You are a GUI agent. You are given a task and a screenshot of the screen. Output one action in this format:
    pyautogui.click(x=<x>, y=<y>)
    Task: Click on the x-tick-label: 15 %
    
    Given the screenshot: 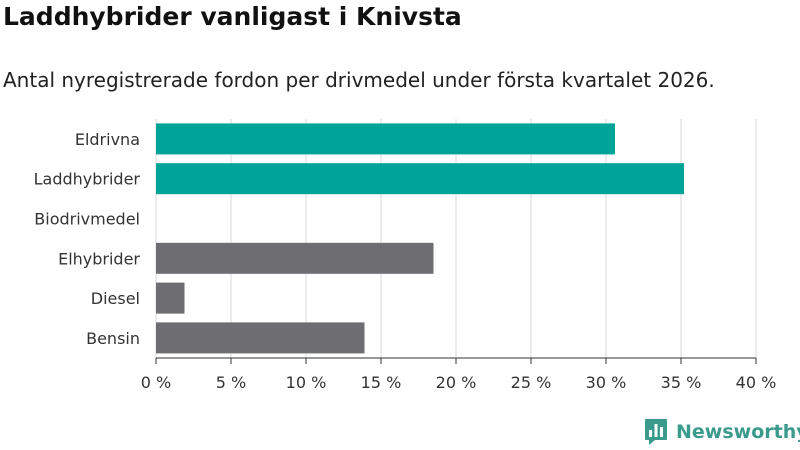 What is the action you would take?
    pyautogui.click(x=381, y=382)
    